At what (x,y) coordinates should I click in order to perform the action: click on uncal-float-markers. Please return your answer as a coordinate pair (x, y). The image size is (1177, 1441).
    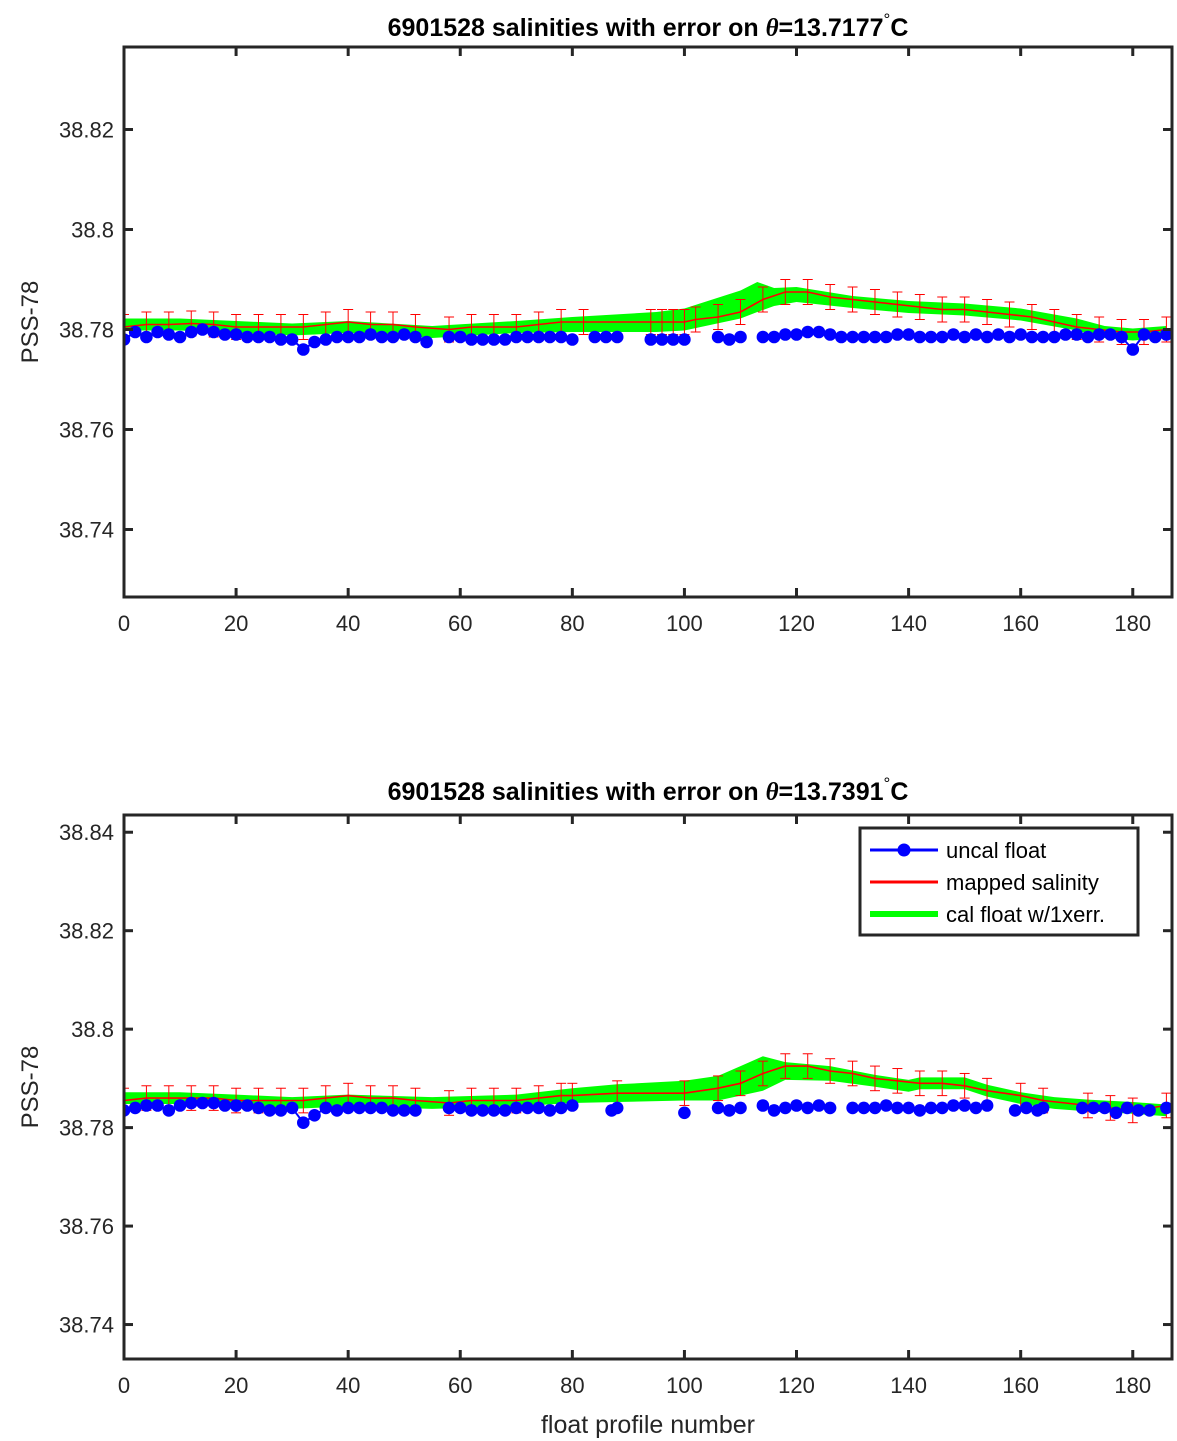
    Looking at the image, I should click on (648, 339).